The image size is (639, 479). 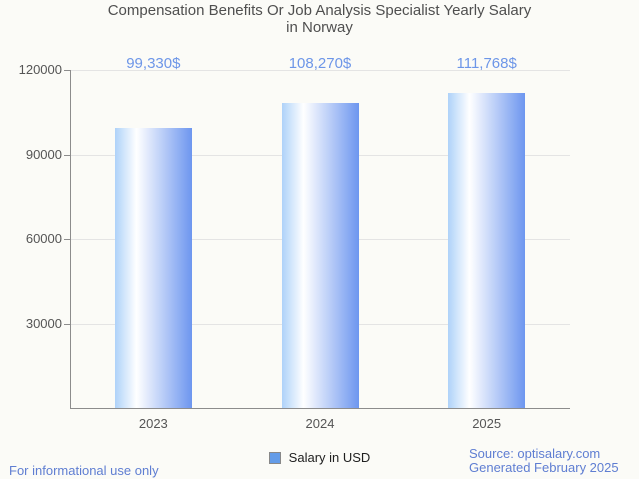 What do you see at coordinates (43, 238) in the screenshot?
I see `y-axis-tick-label: 60000` at bounding box center [43, 238].